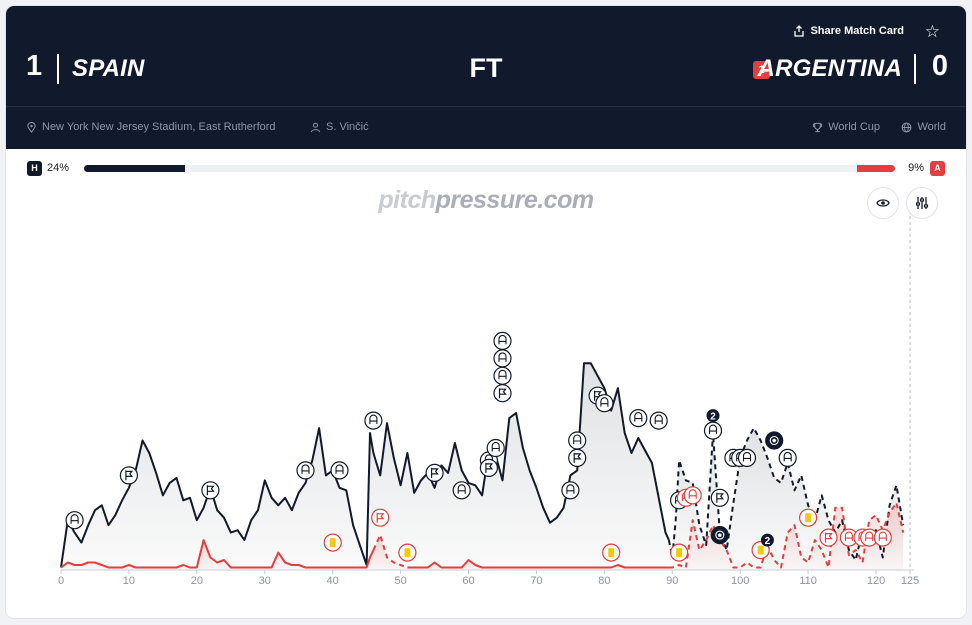  I want to click on competition-text: World Cup, so click(854, 127).